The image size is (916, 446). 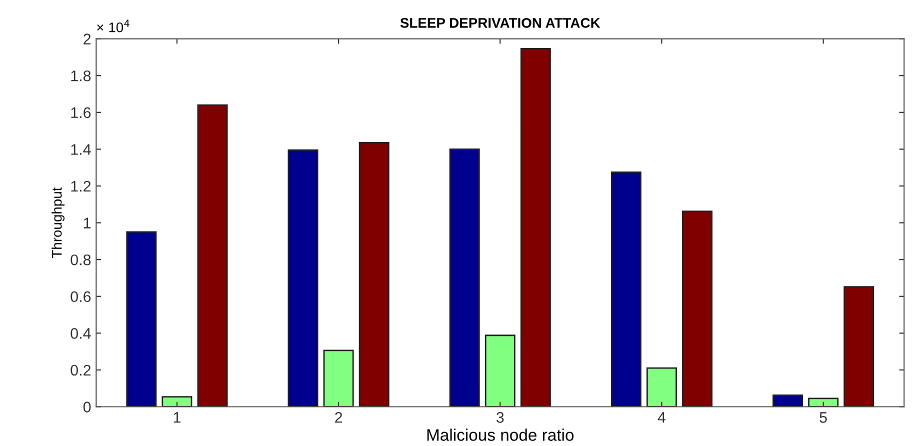 What do you see at coordinates (500, 434) in the screenshot?
I see `x-axis-title: Malicious node ratio` at bounding box center [500, 434].